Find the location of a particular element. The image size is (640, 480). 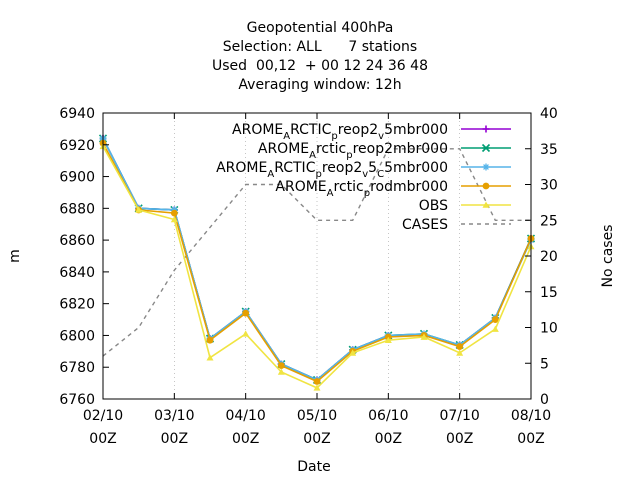

legend-label: AROMEArcticprodmbr000 is located at coordinates (361, 189).